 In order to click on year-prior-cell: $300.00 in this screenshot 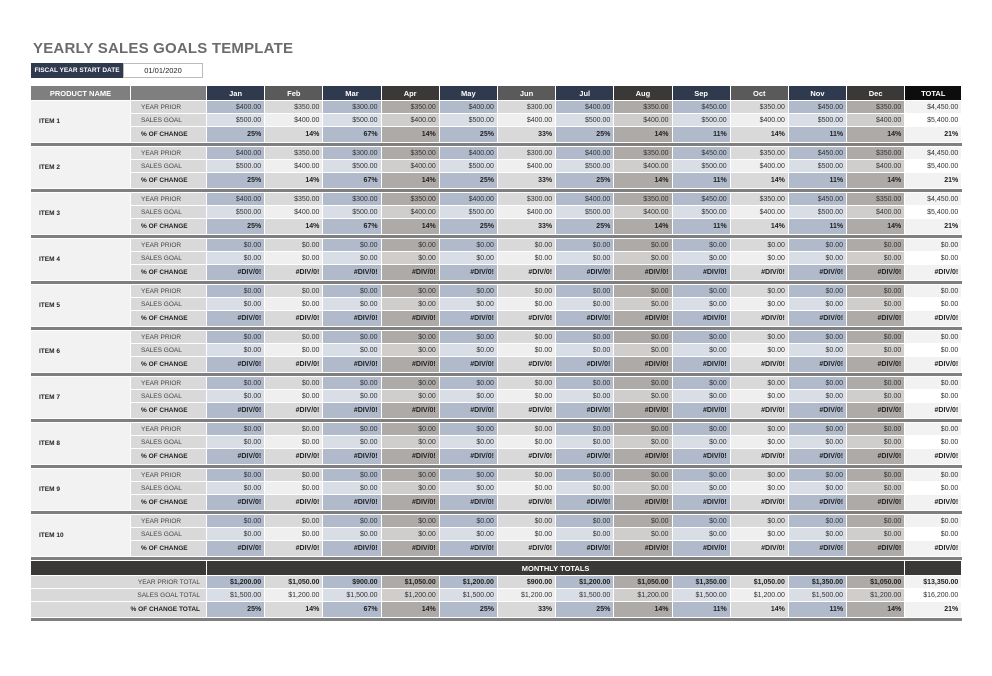, I will do `click(352, 199)`.